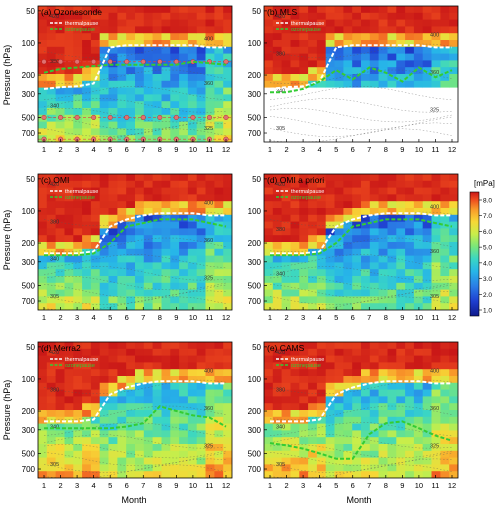  What do you see at coordinates (226, 485) in the screenshot?
I see `x-tick-label: 12` at bounding box center [226, 485].